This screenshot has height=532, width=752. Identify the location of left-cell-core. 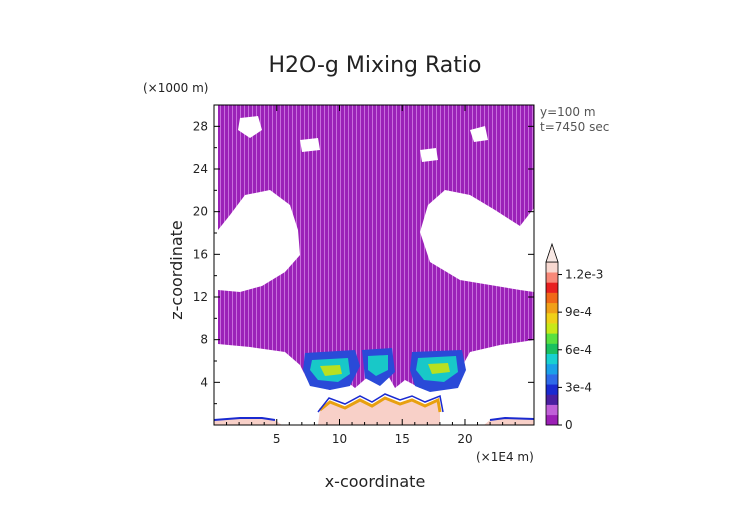
(331, 370).